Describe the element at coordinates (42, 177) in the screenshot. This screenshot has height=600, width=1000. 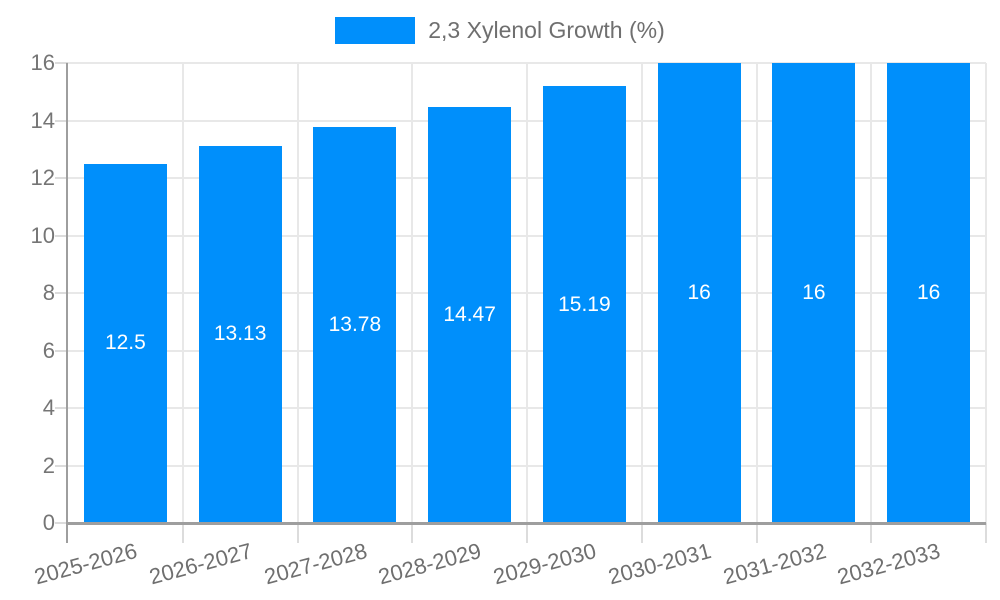
I see `y-axis-tick-label: 12` at that location.